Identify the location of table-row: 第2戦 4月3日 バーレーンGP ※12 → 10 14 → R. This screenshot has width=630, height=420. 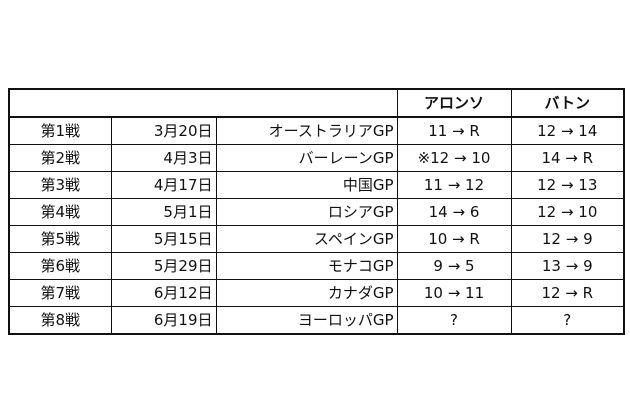
(316, 158).